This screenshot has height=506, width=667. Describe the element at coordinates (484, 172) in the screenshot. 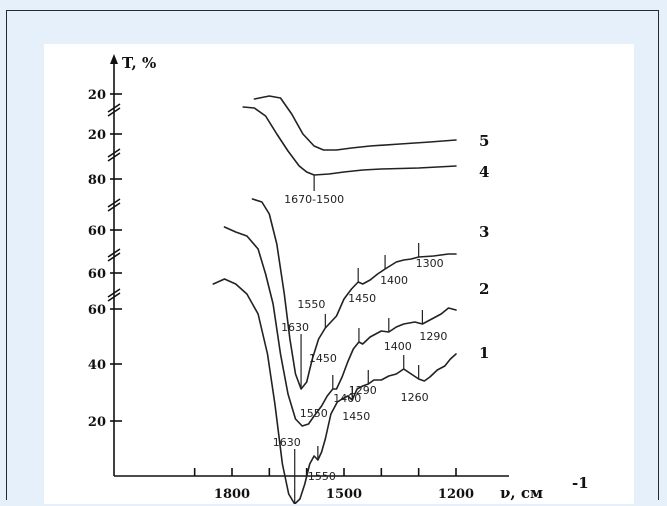

I see `curve-number-4: 4` at that location.